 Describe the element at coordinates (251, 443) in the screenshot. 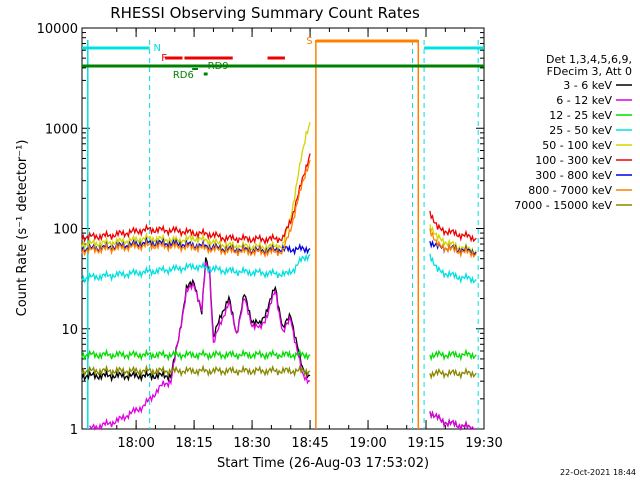

I see `x-tick-label: 18:30` at that location.